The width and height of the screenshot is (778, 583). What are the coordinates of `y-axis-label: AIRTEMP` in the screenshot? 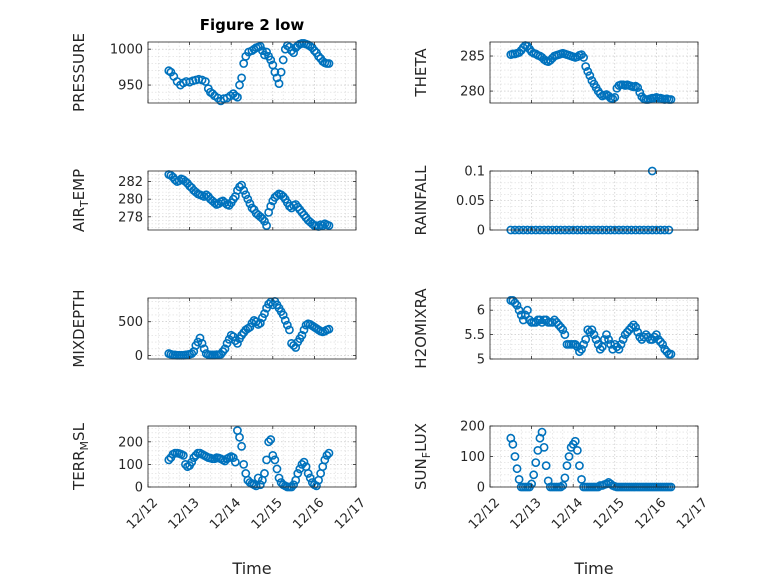 It's located at (80, 200).